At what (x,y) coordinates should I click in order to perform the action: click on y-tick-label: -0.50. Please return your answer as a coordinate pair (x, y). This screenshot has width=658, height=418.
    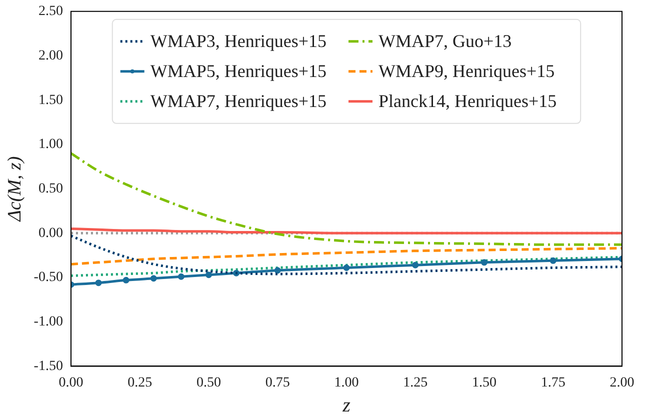
    Looking at the image, I should click on (48, 278).